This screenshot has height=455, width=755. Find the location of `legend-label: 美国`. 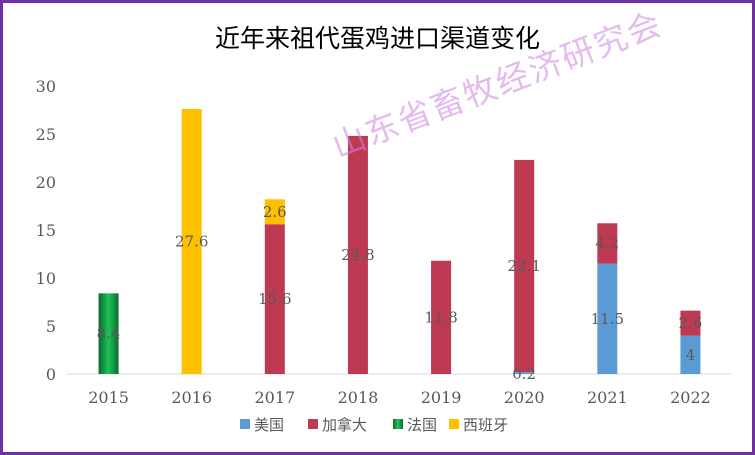

legend-label: 美国 is located at coordinates (269, 425).